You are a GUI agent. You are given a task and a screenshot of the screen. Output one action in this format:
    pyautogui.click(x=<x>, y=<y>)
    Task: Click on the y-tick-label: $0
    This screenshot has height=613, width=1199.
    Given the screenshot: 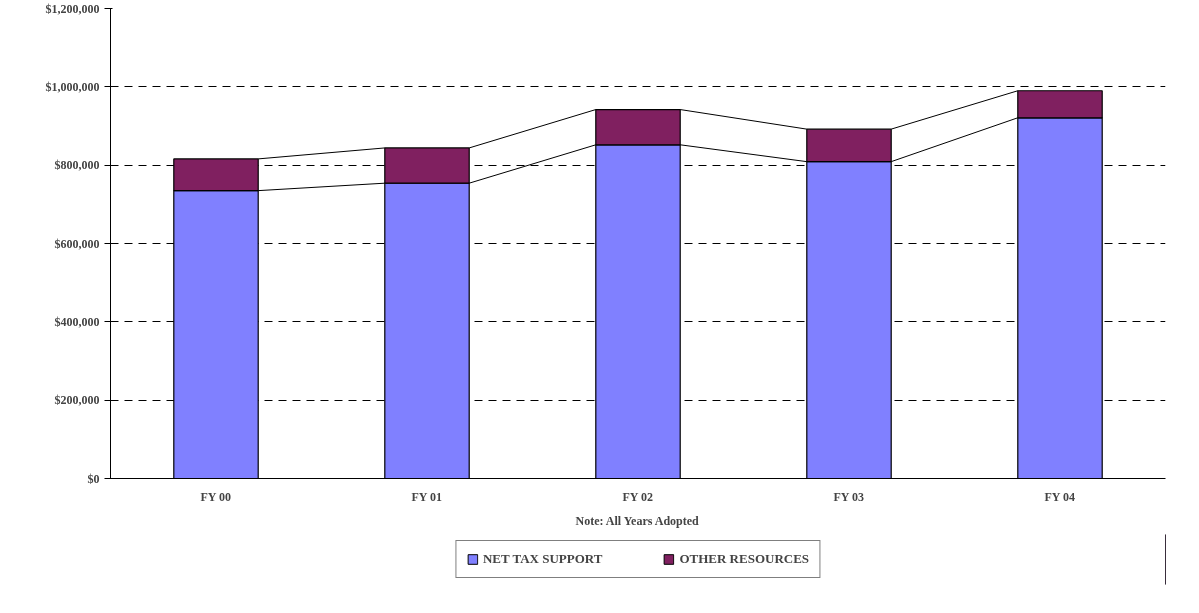 What is the action you would take?
    pyautogui.click(x=93, y=478)
    